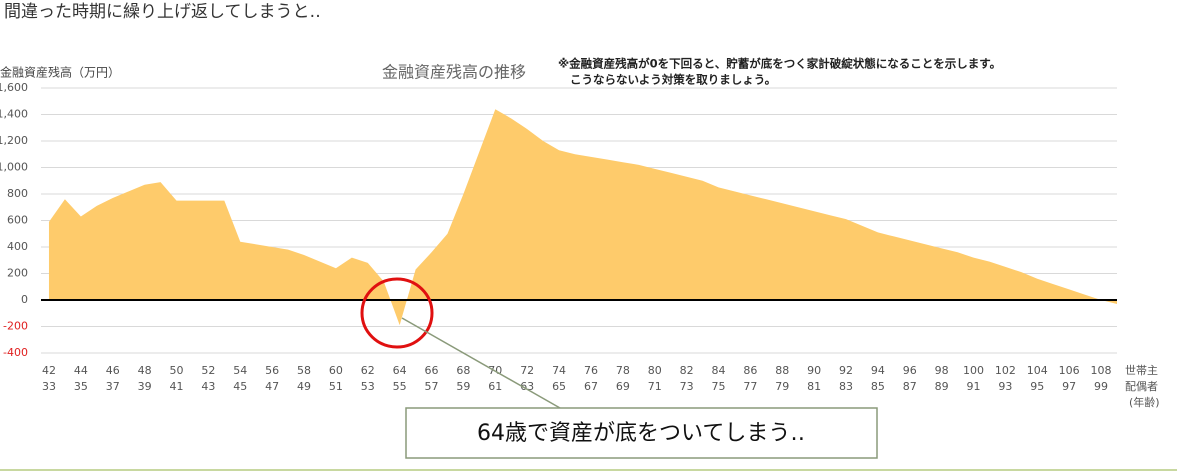 The width and height of the screenshot is (1177, 474). Describe the element at coordinates (687, 370) in the screenshot. I see `x-tick-label: 82` at that location.